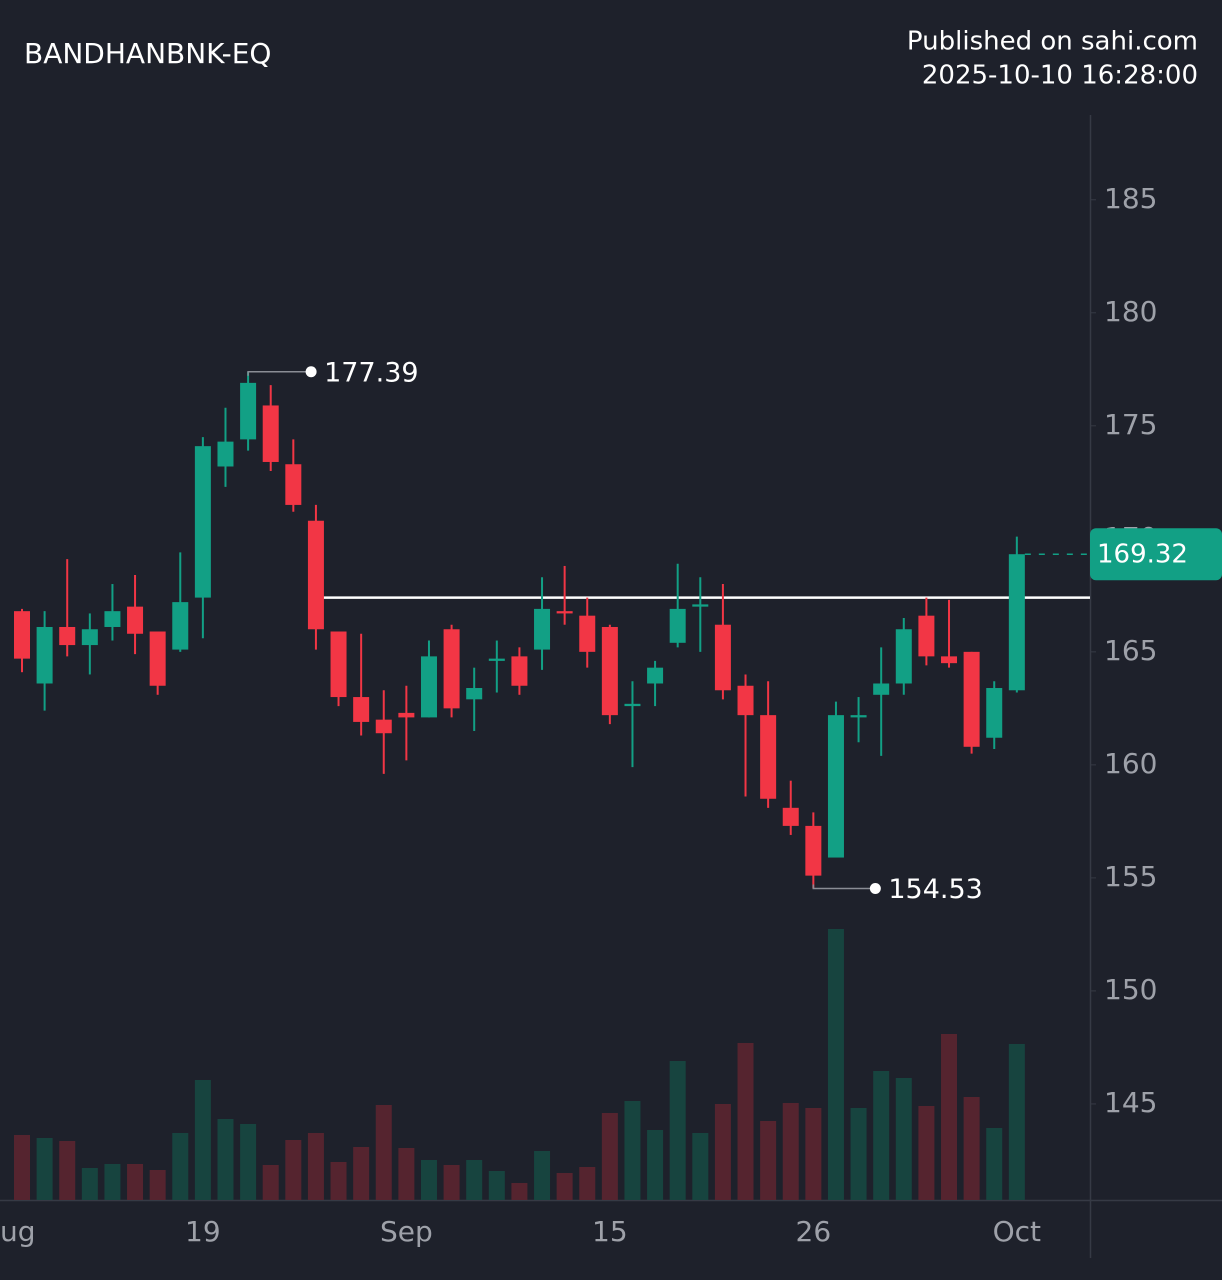 This screenshot has height=1280, width=1222. I want to click on x-tick-label: 19, so click(203, 1231).